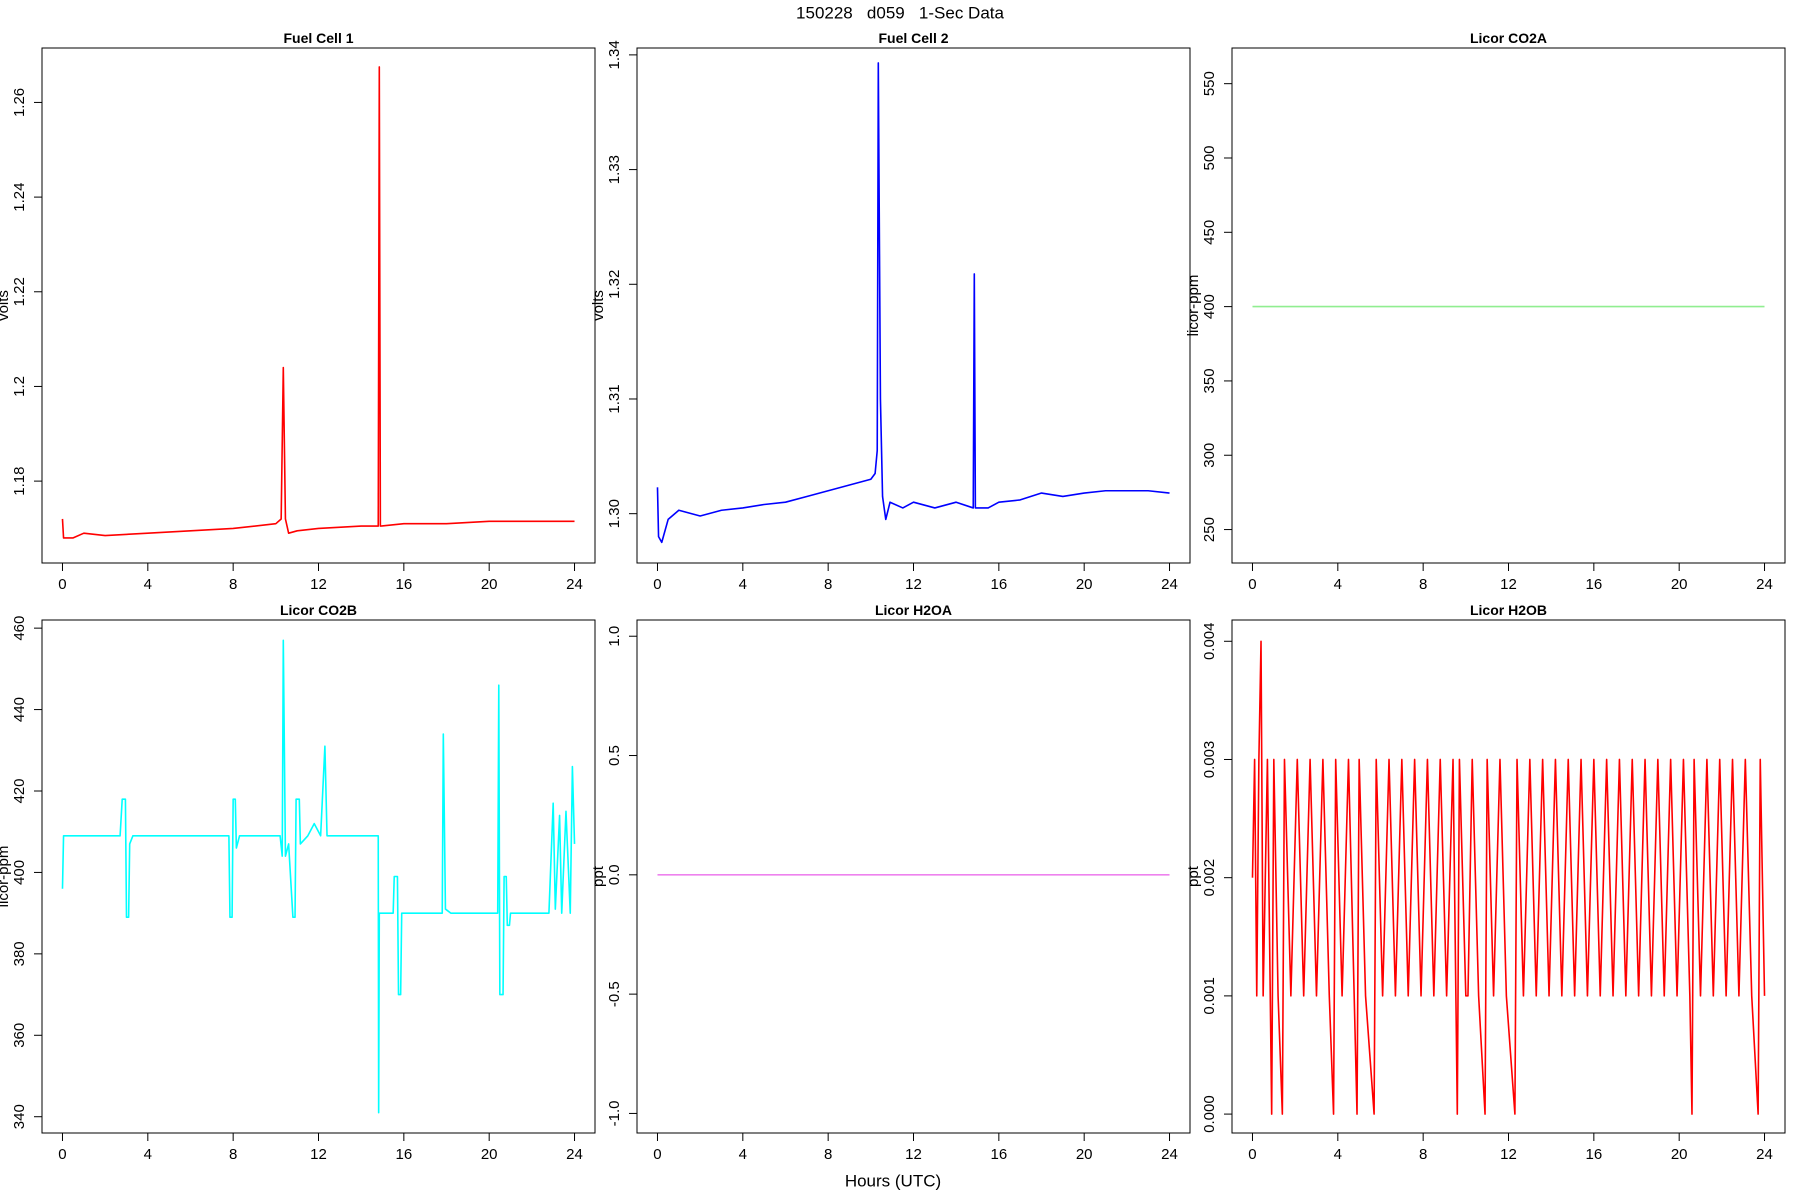 Image resolution: width=1800 pixels, height=1200 pixels. Describe the element at coordinates (614, 874) in the screenshot. I see `y-tick-label: 0.0` at that location.